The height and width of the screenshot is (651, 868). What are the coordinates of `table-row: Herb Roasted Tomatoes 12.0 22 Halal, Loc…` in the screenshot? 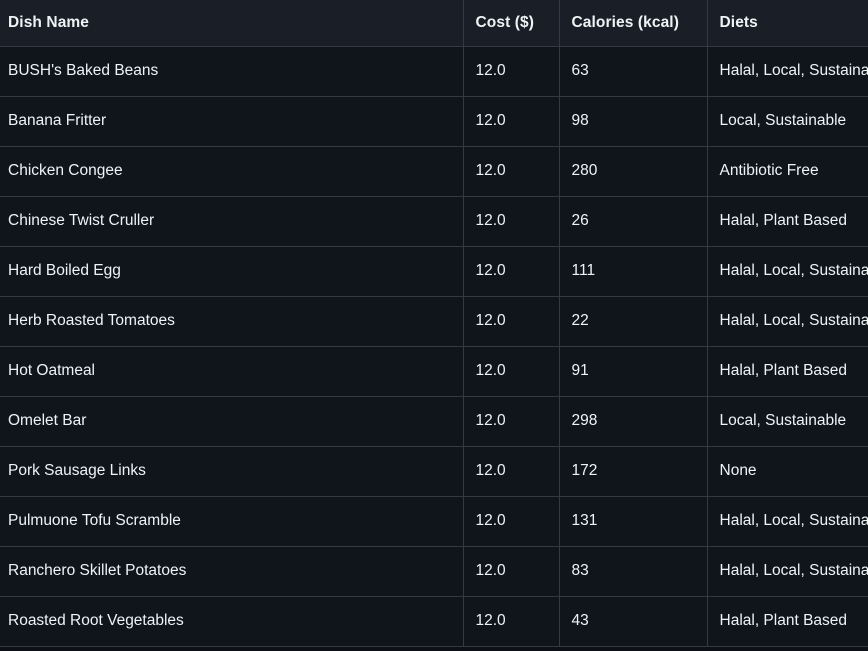 It's located at (434, 321).